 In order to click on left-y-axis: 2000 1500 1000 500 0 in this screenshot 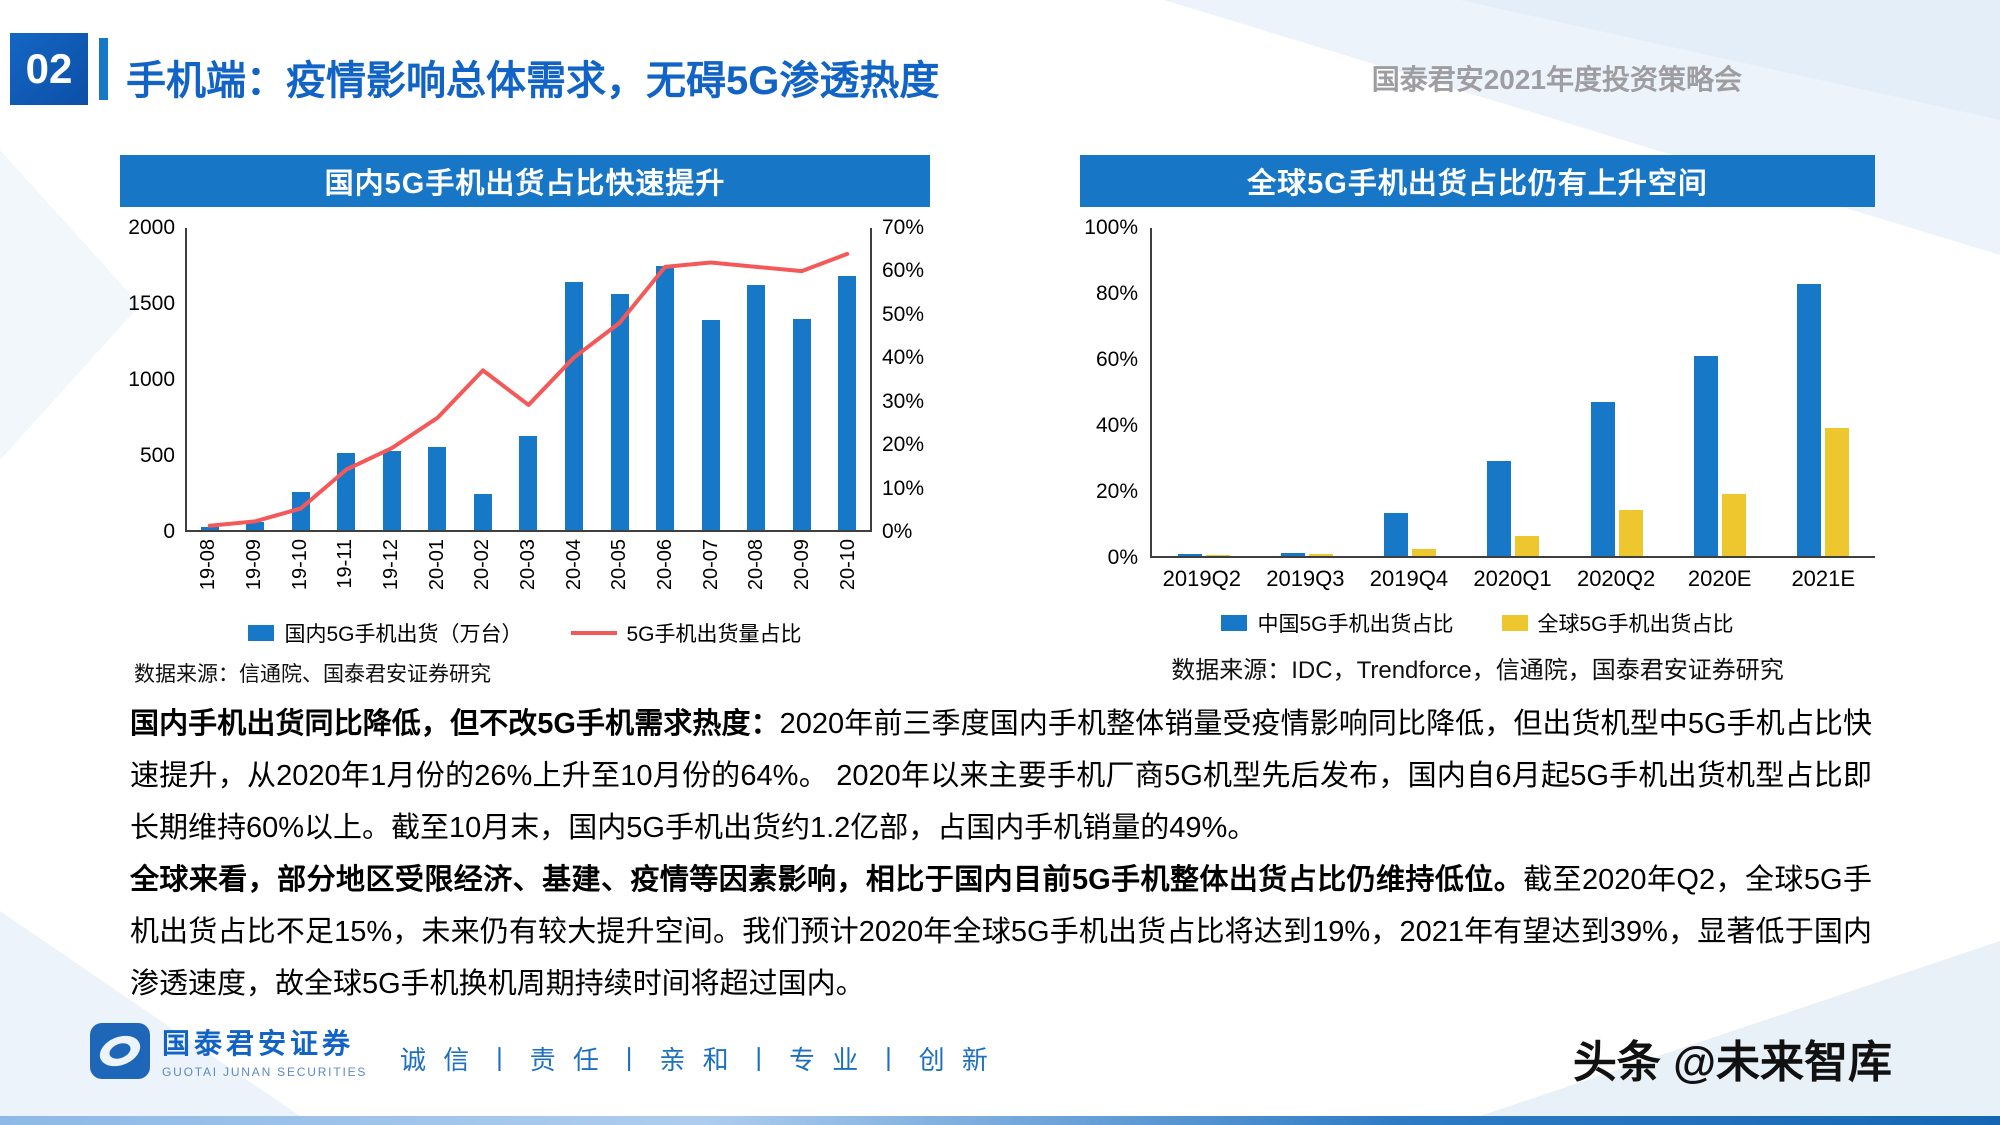, I will do `click(152, 379)`.